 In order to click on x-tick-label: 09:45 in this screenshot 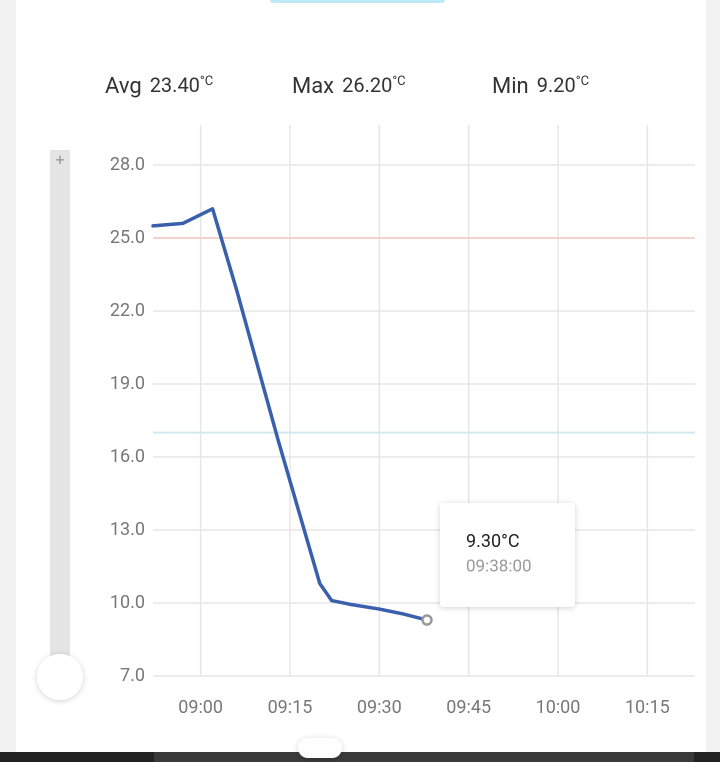, I will do `click(468, 707)`.